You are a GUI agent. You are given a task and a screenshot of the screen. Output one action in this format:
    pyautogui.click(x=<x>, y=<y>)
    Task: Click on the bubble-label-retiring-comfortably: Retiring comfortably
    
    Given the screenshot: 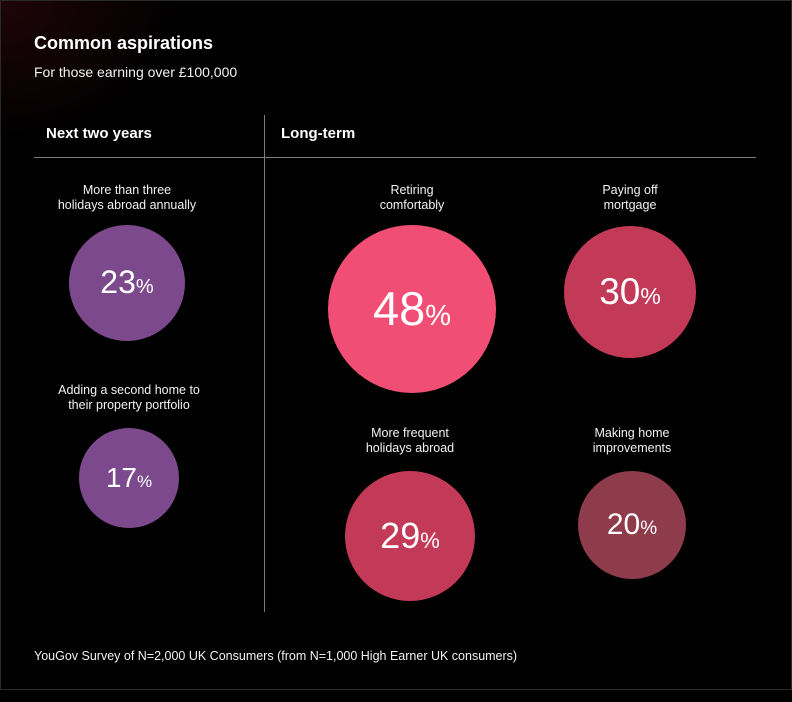 What is the action you would take?
    pyautogui.click(x=412, y=198)
    